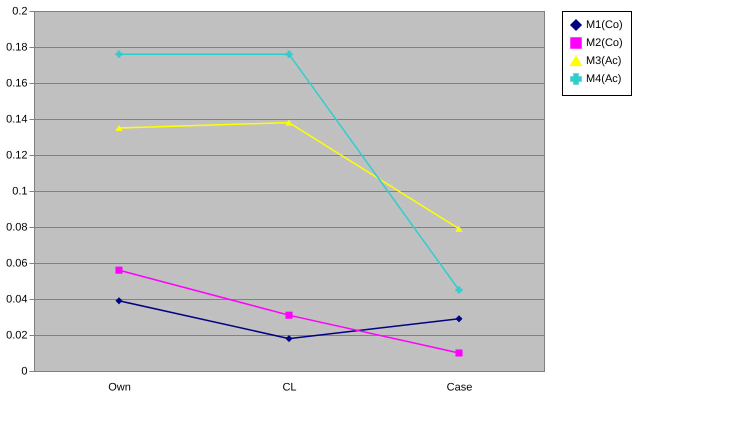 This screenshot has width=741, height=434. What do you see at coordinates (604, 79) in the screenshot?
I see `legend-label: M4(Ac)` at bounding box center [604, 79].